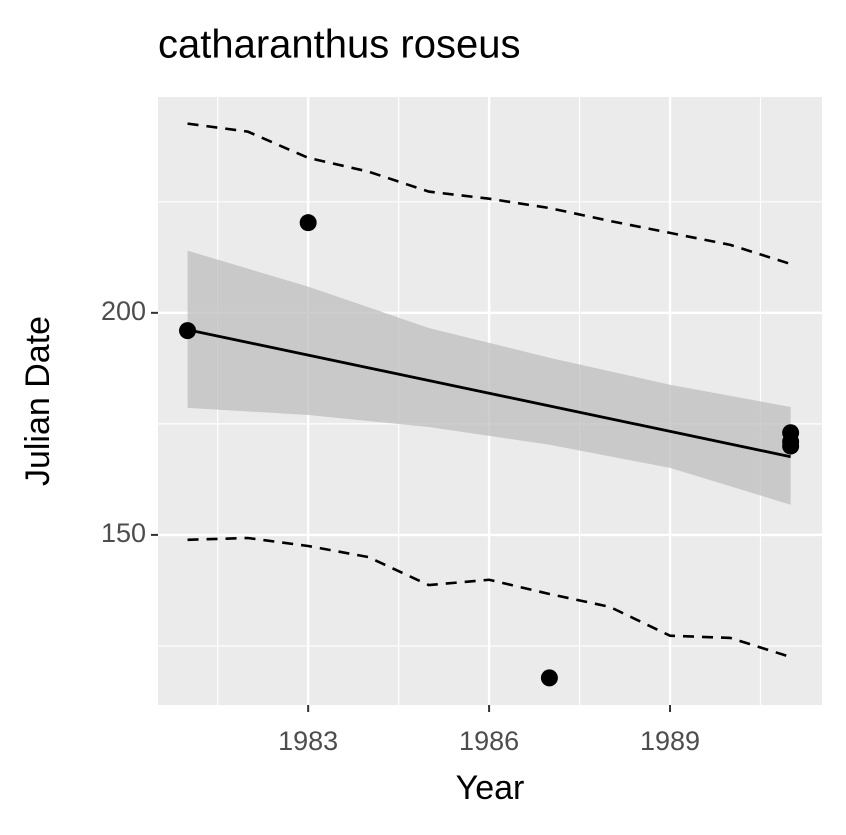 Image resolution: width=846 pixels, height=835 pixels. I want to click on y-tick-label: 200, so click(123, 311).